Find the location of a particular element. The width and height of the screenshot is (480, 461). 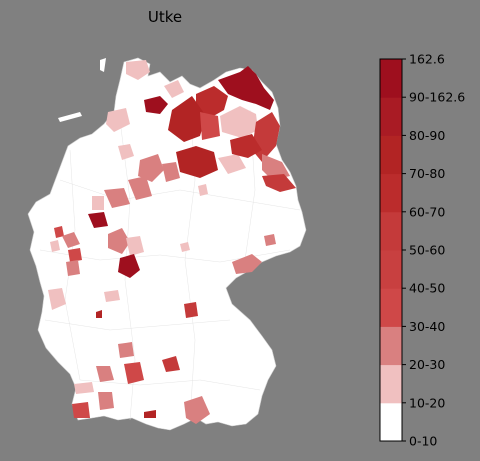

legend-tick-label: 70-80 is located at coordinates (427, 173).